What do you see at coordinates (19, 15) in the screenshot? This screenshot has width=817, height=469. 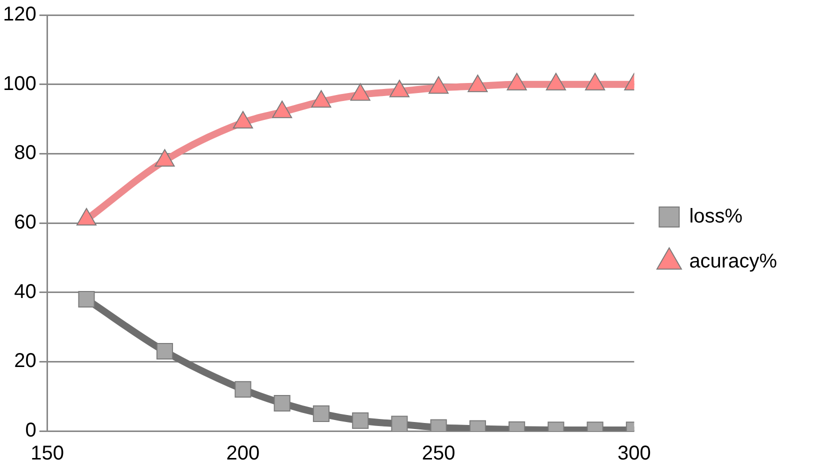 I see `y-tick-label: 120` at bounding box center [19, 15].